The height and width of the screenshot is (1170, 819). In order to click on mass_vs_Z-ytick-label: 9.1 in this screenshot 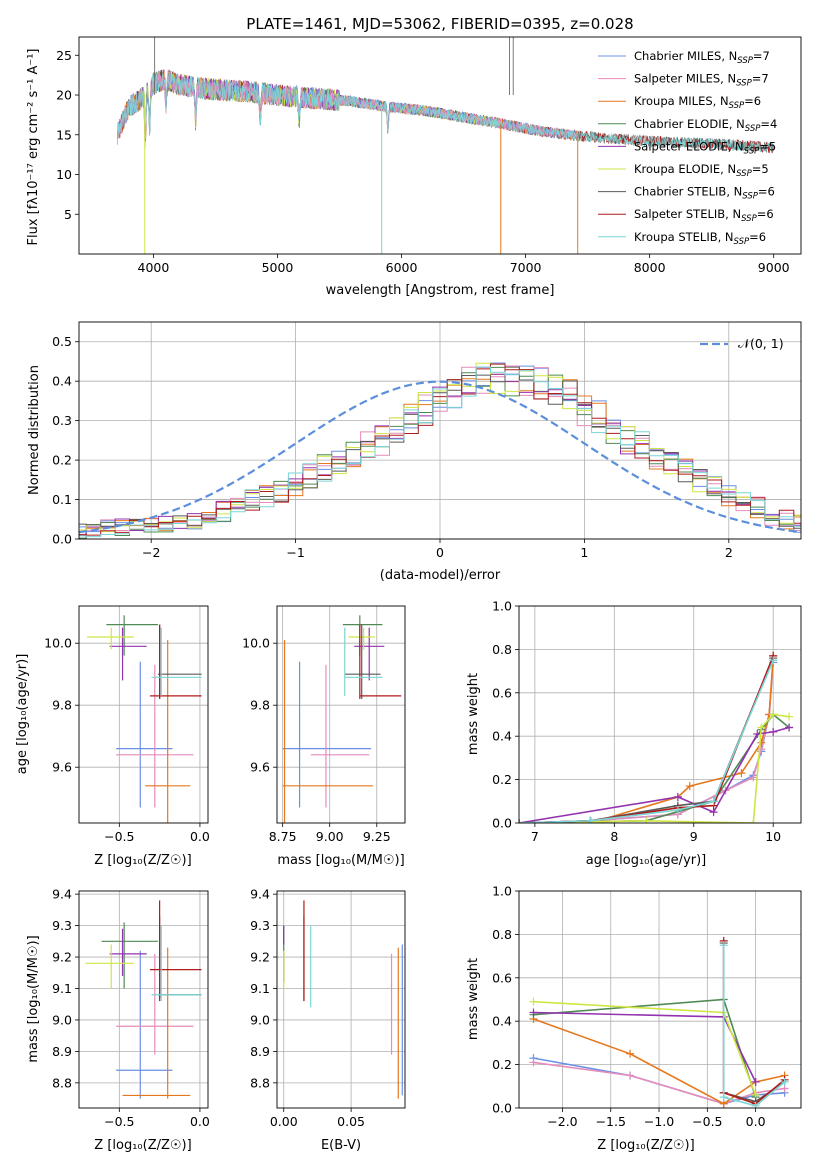, I will do `click(62, 988)`.